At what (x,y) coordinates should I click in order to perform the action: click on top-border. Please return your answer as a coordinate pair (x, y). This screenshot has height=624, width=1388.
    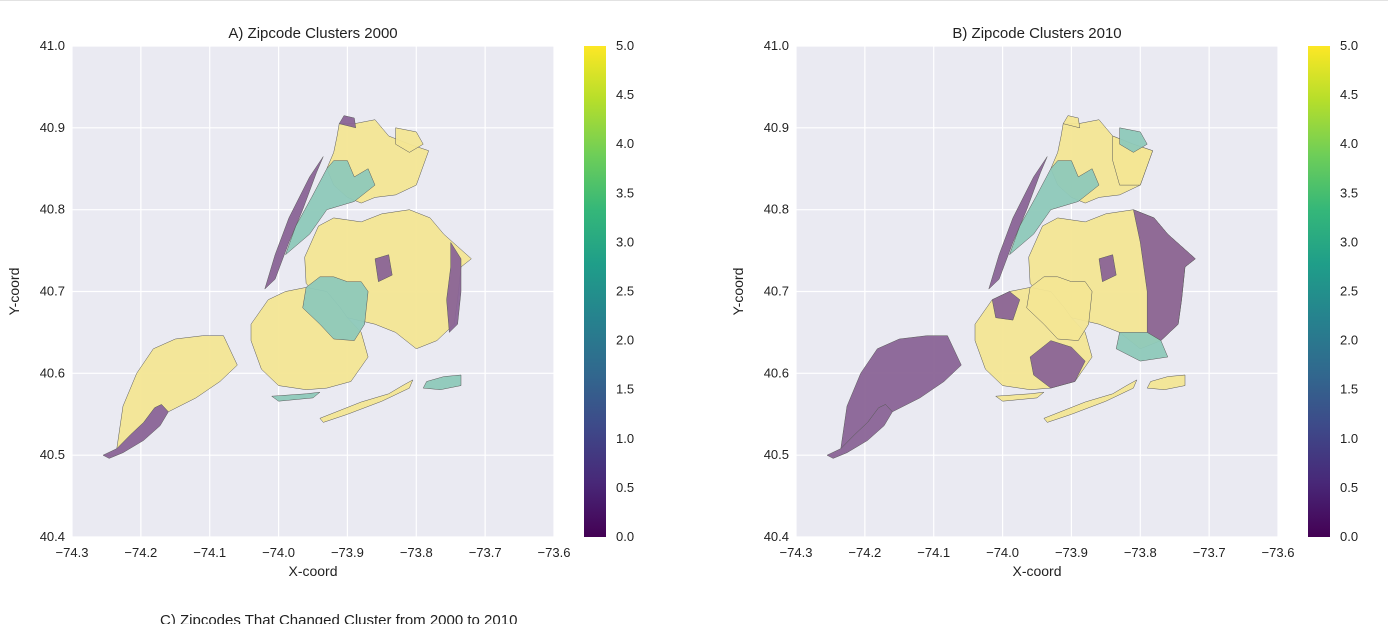
    Looking at the image, I should click on (694, 0).